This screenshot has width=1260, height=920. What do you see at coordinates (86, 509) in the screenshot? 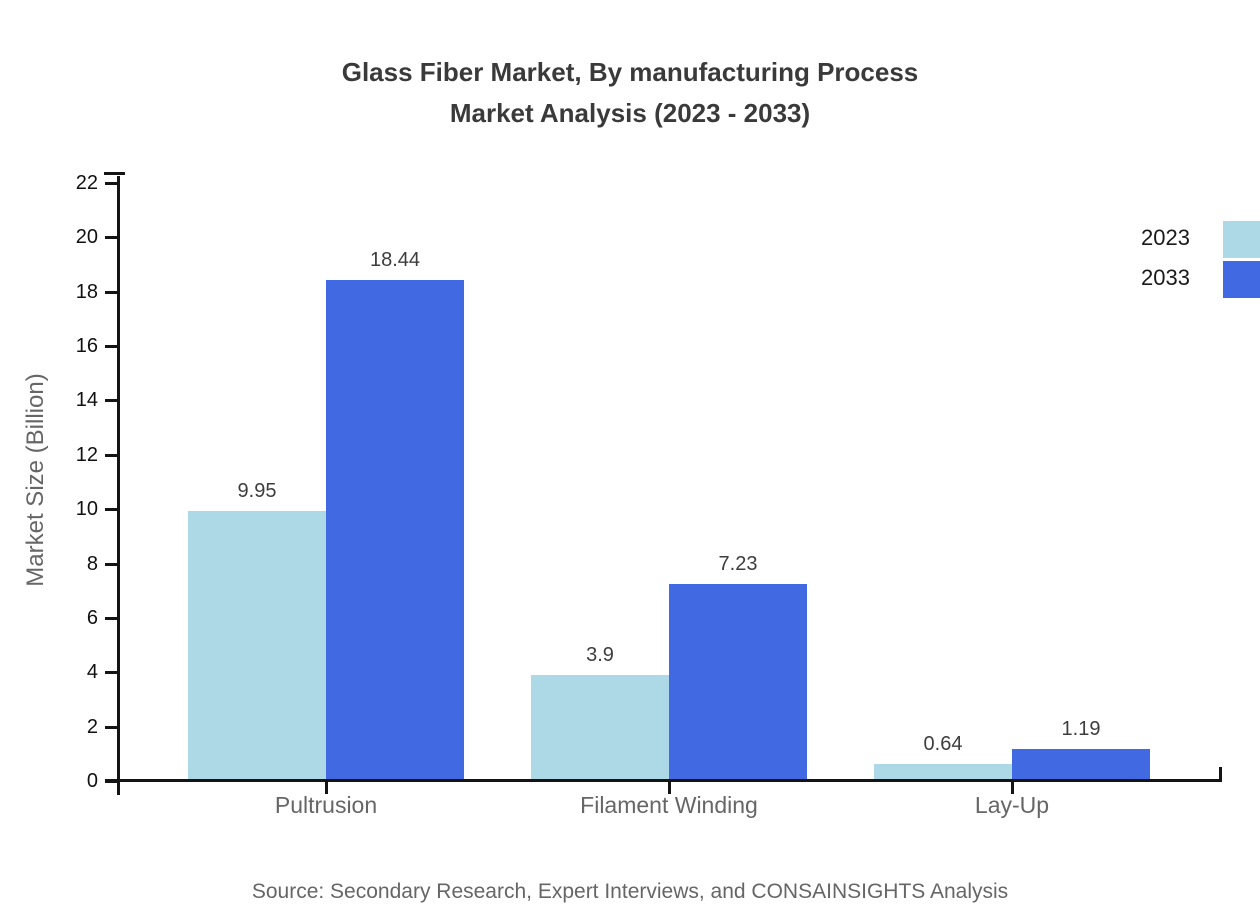
I see `y-tick-label: 10` at bounding box center [86, 509].